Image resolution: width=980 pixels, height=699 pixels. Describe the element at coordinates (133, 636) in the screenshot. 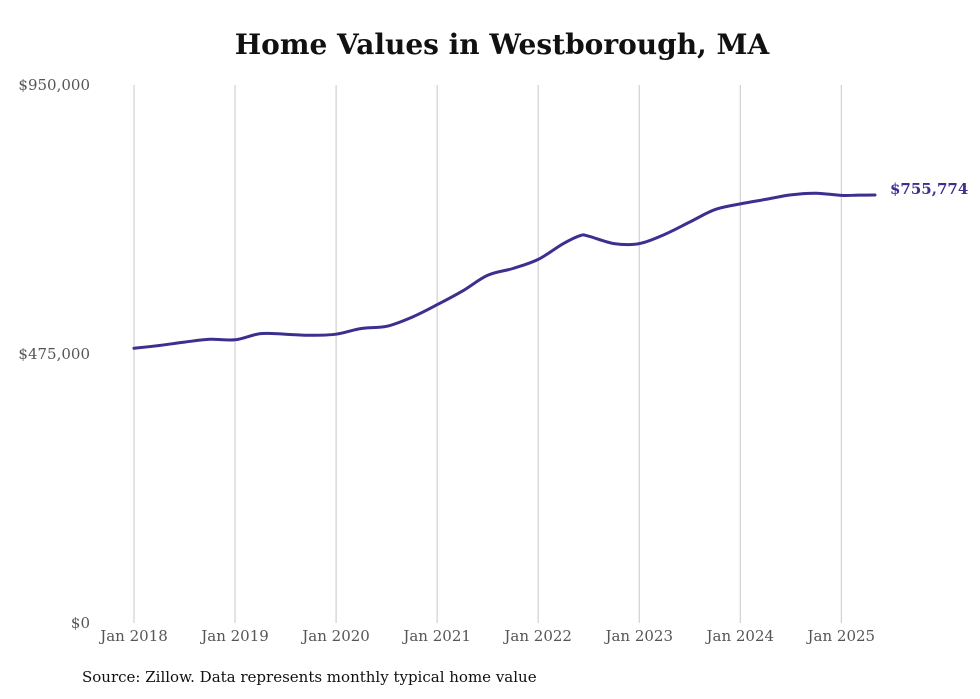

I see `x-tick-label: Jan 2018` at that location.